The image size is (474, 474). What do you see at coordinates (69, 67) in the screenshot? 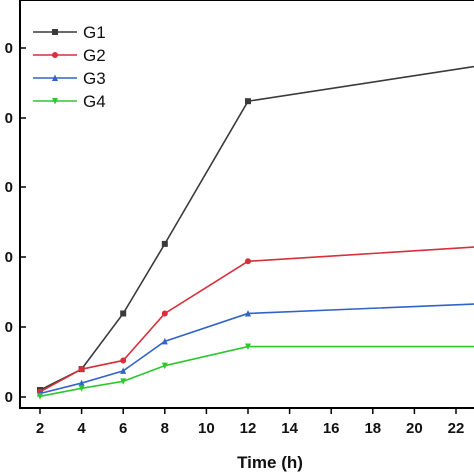
I see `legend: G1 G2 G3 G4` at bounding box center [69, 67].